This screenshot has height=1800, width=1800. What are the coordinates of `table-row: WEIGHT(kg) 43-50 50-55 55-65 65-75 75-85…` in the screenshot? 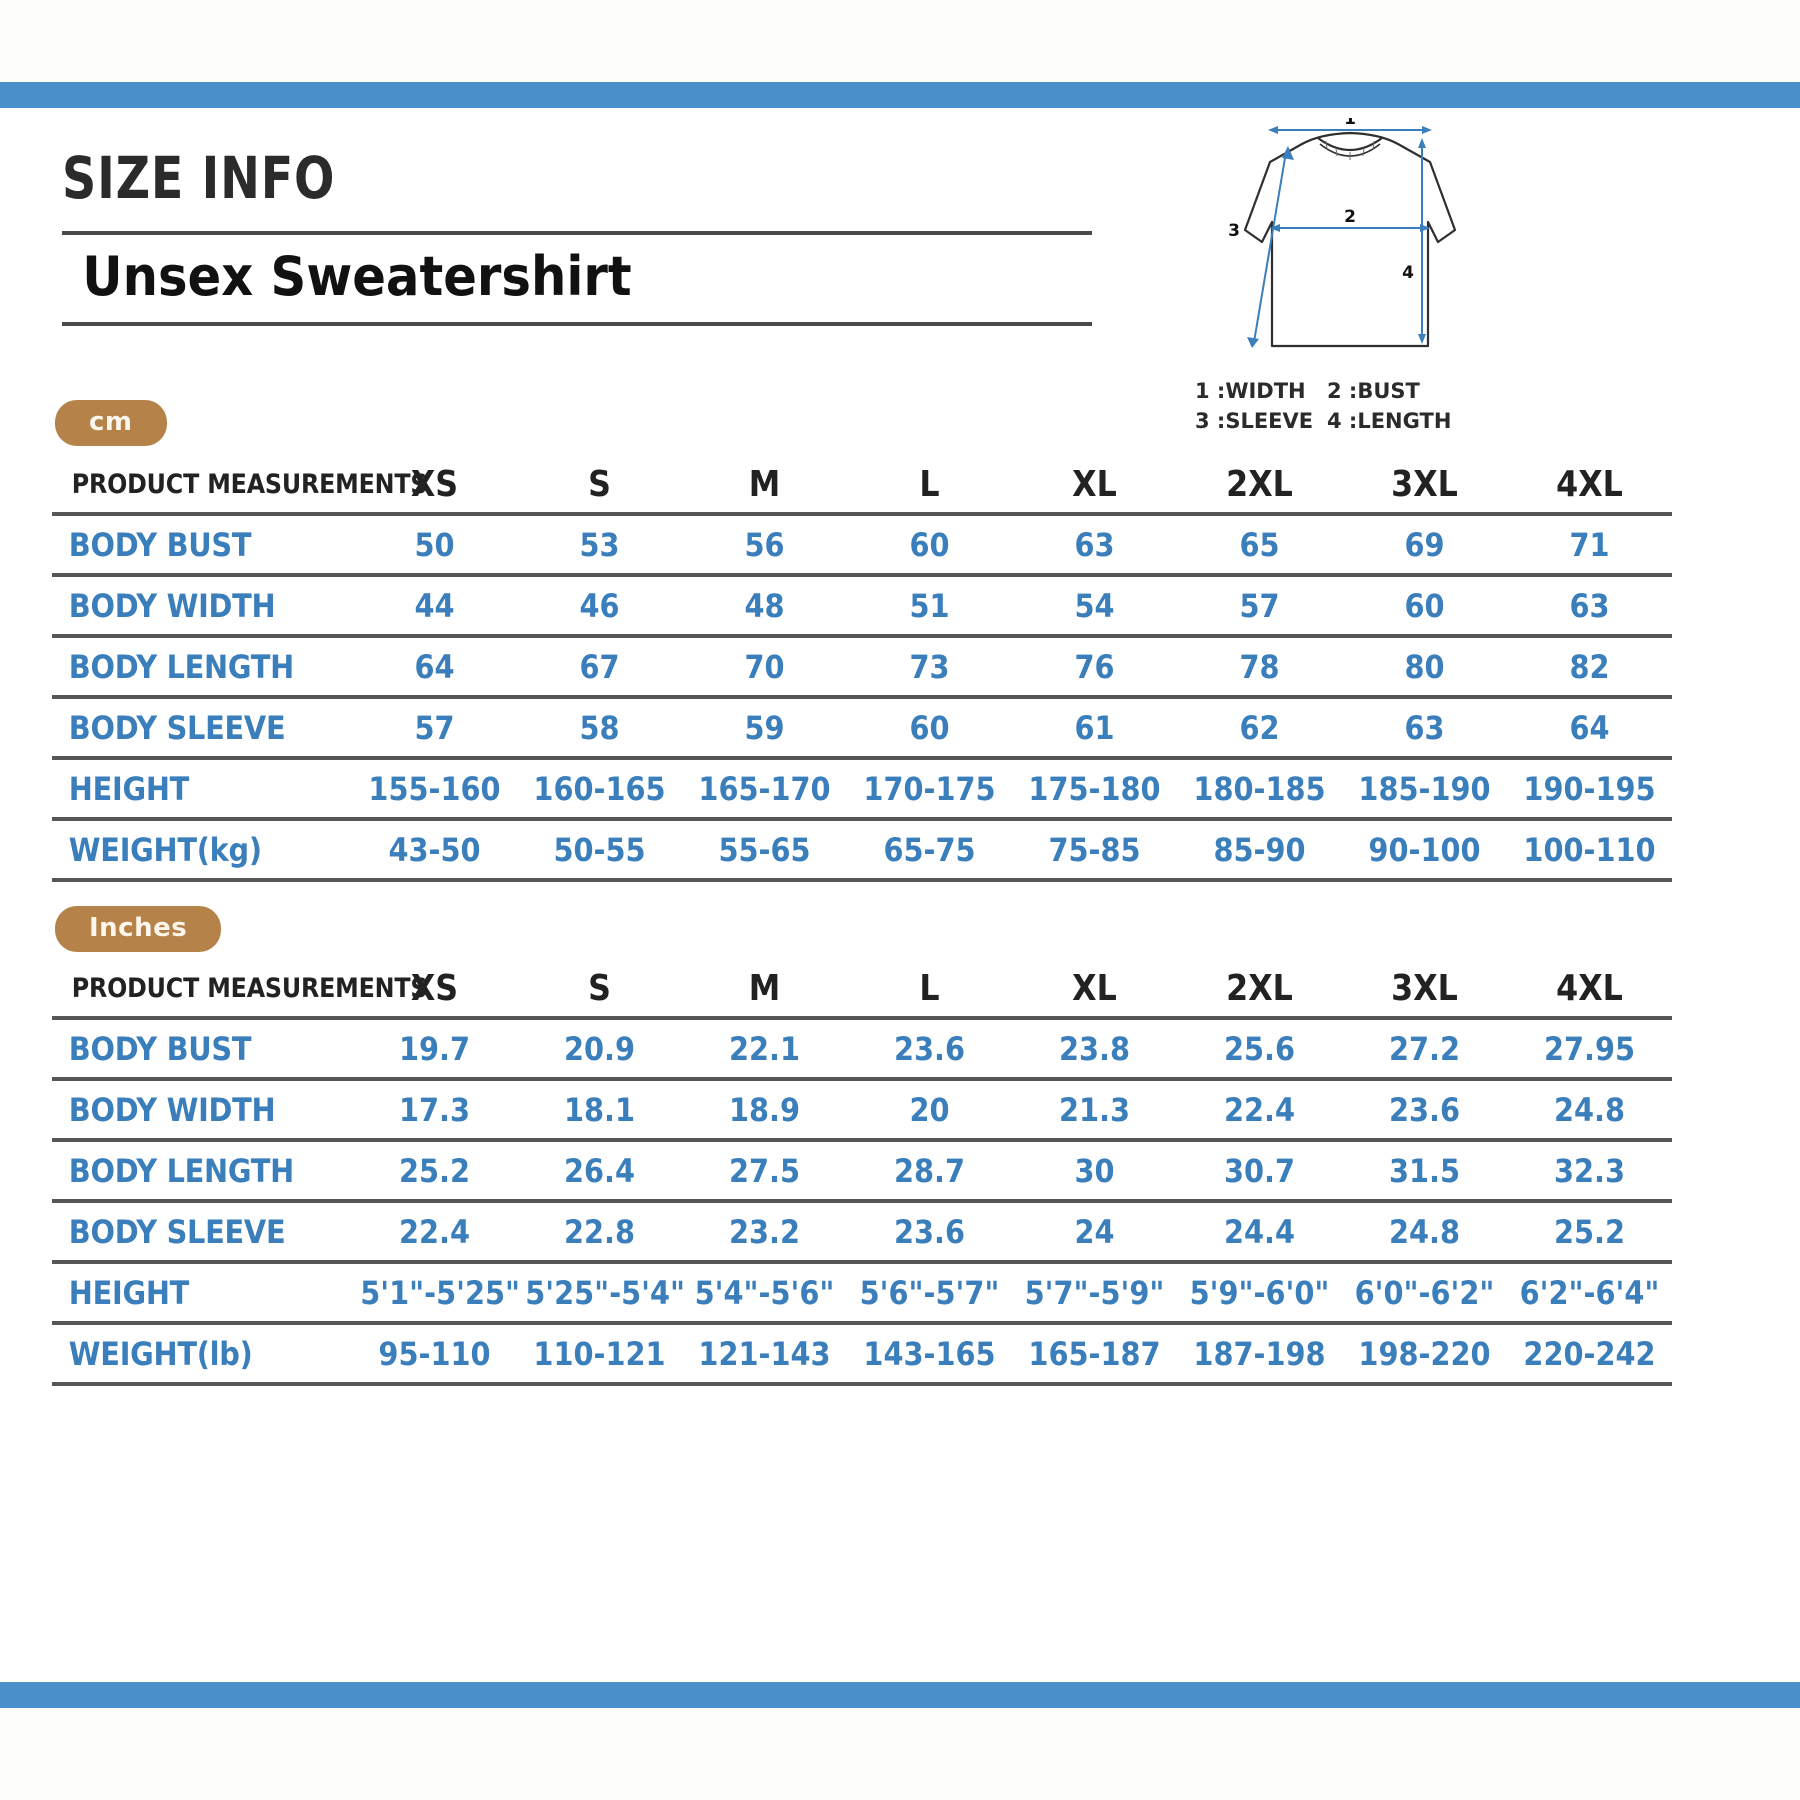 It's located at (862, 849).